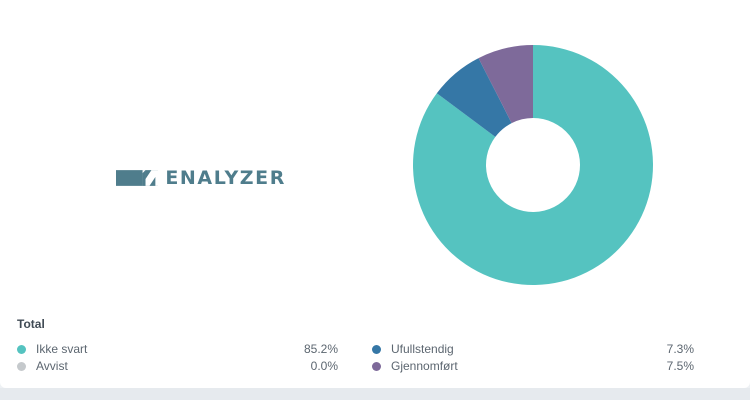 The width and height of the screenshot is (750, 400). I want to click on legend-dot-ikke-svart, so click(21, 349).